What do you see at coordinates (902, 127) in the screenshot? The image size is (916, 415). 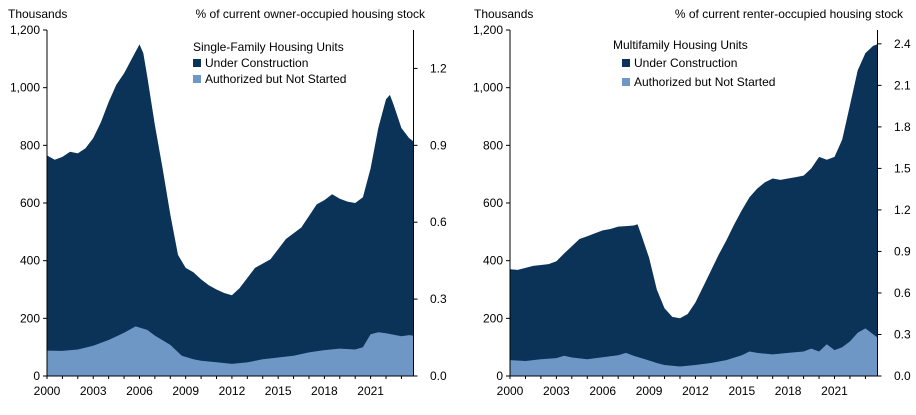 I see `y2-tick-label: 1.8` at bounding box center [902, 127].